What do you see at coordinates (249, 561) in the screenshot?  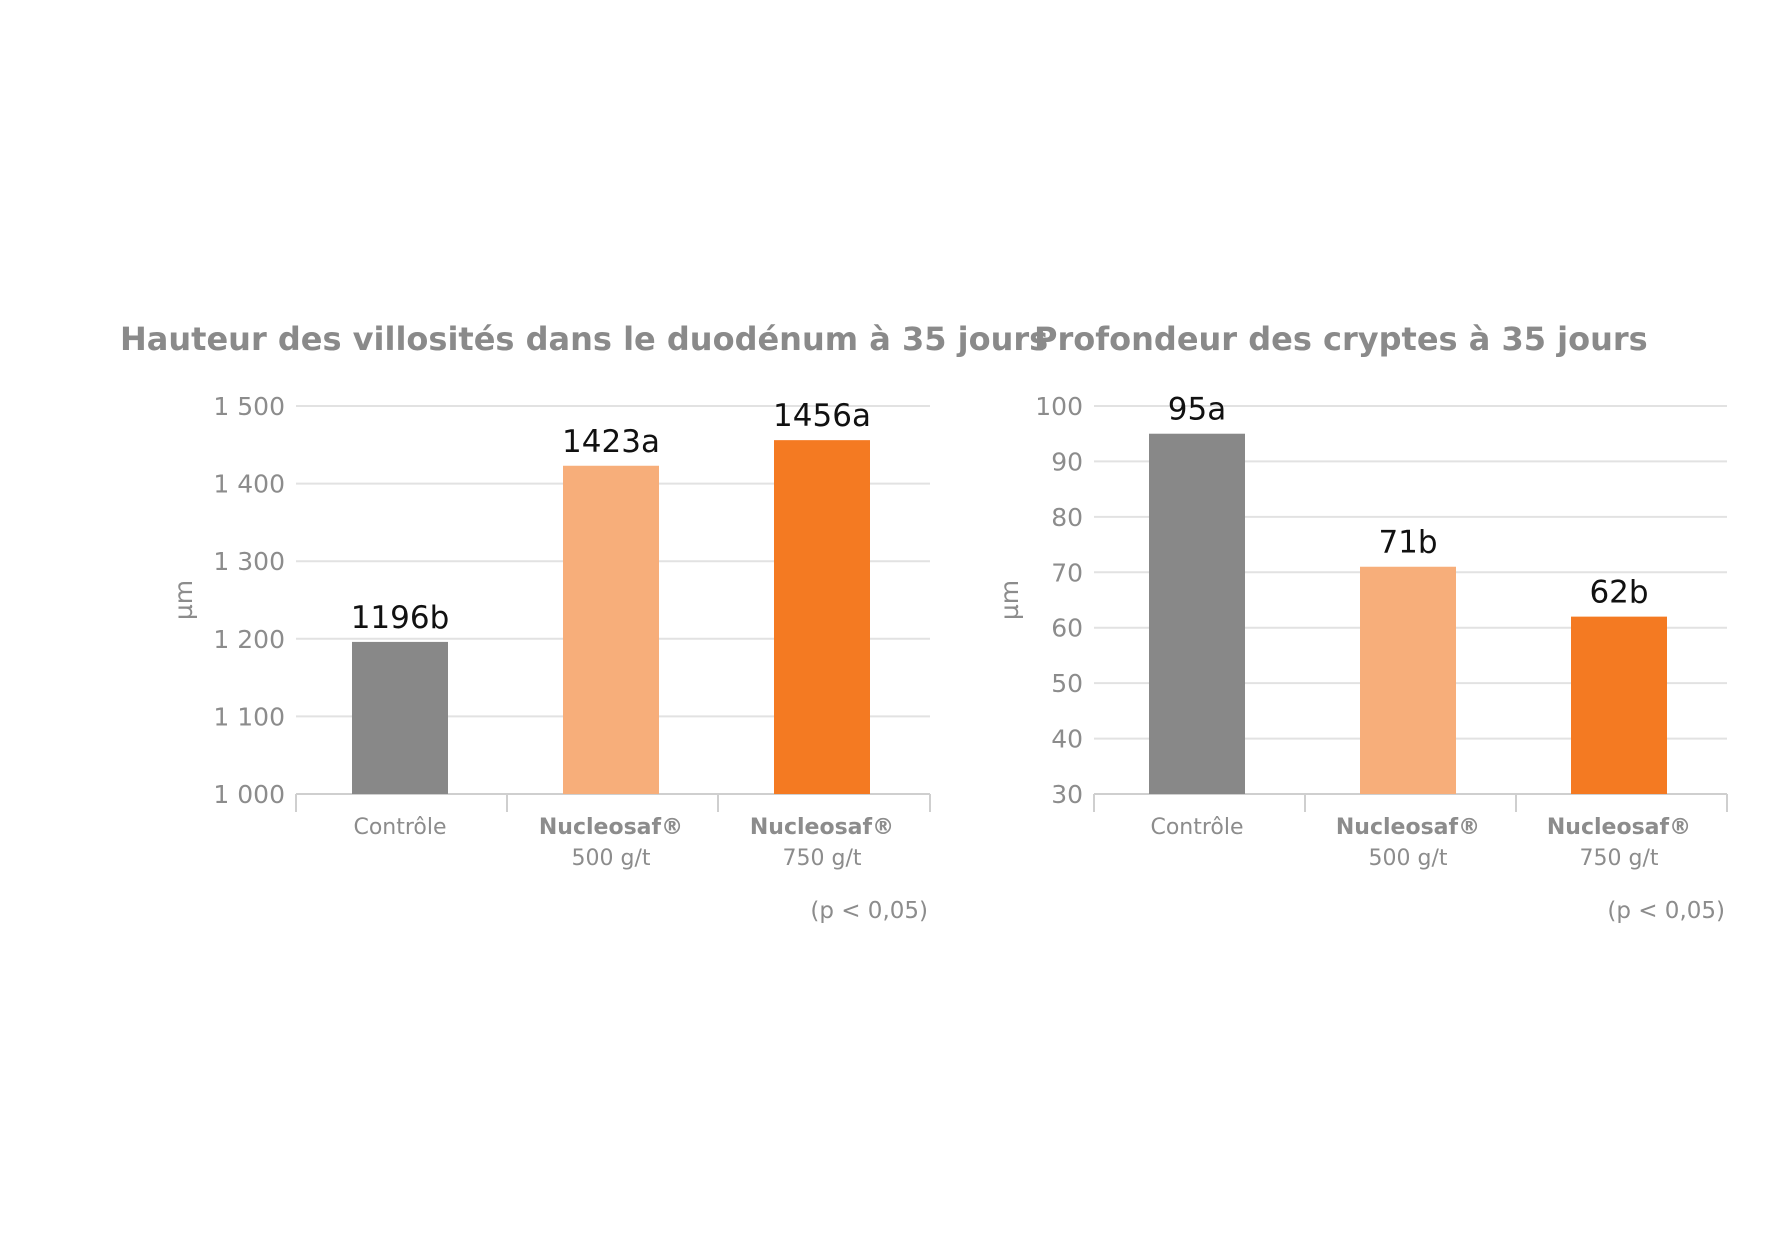 I see `y-tick-label: 1 300` at bounding box center [249, 561].